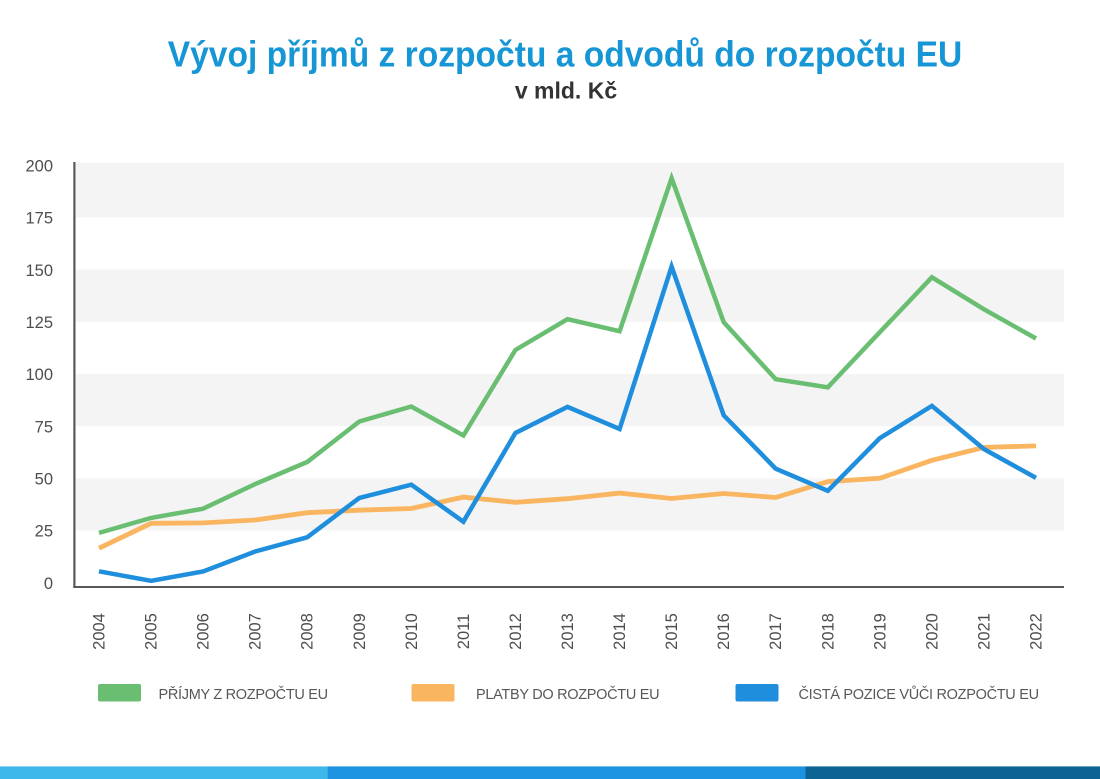 This screenshot has height=779, width=1100. I want to click on svg-text: 2014, so click(620, 631).